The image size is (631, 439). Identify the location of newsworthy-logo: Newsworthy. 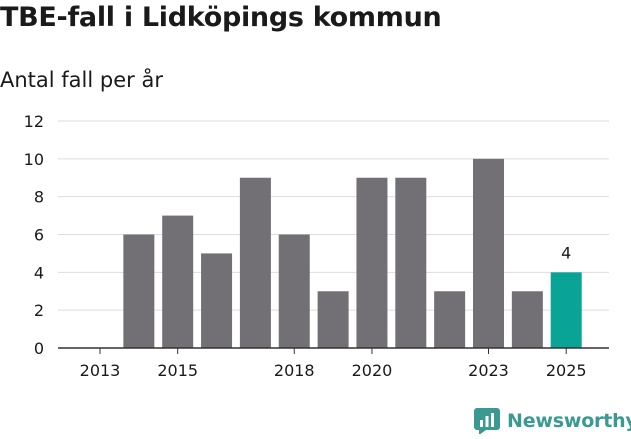
(552, 421).